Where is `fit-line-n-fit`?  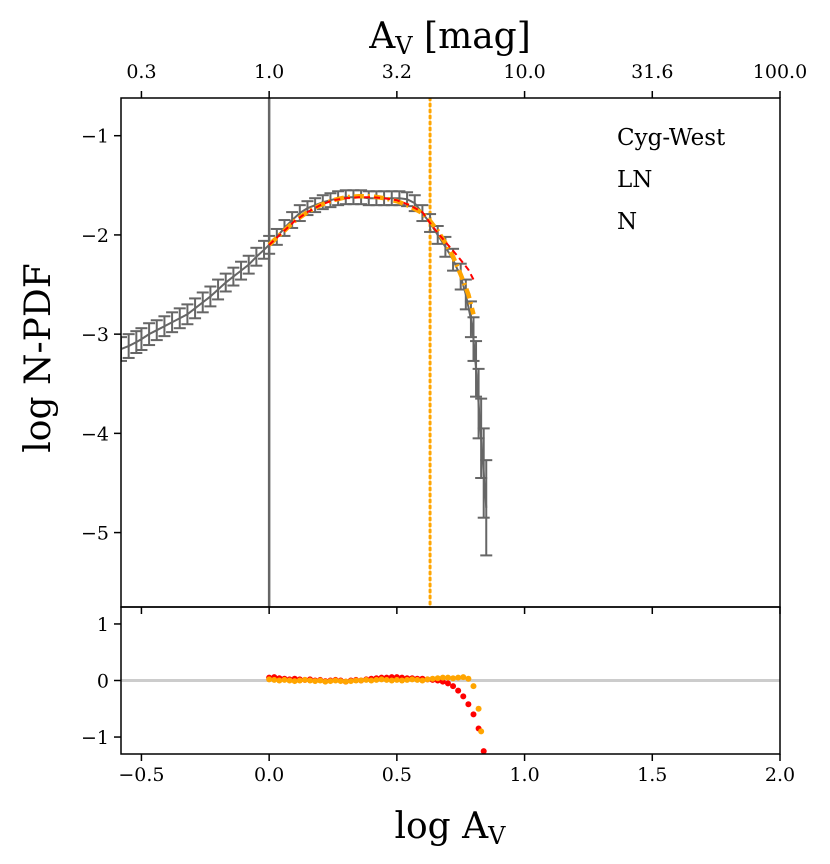
fit-line-n-fit is located at coordinates (371, 238).